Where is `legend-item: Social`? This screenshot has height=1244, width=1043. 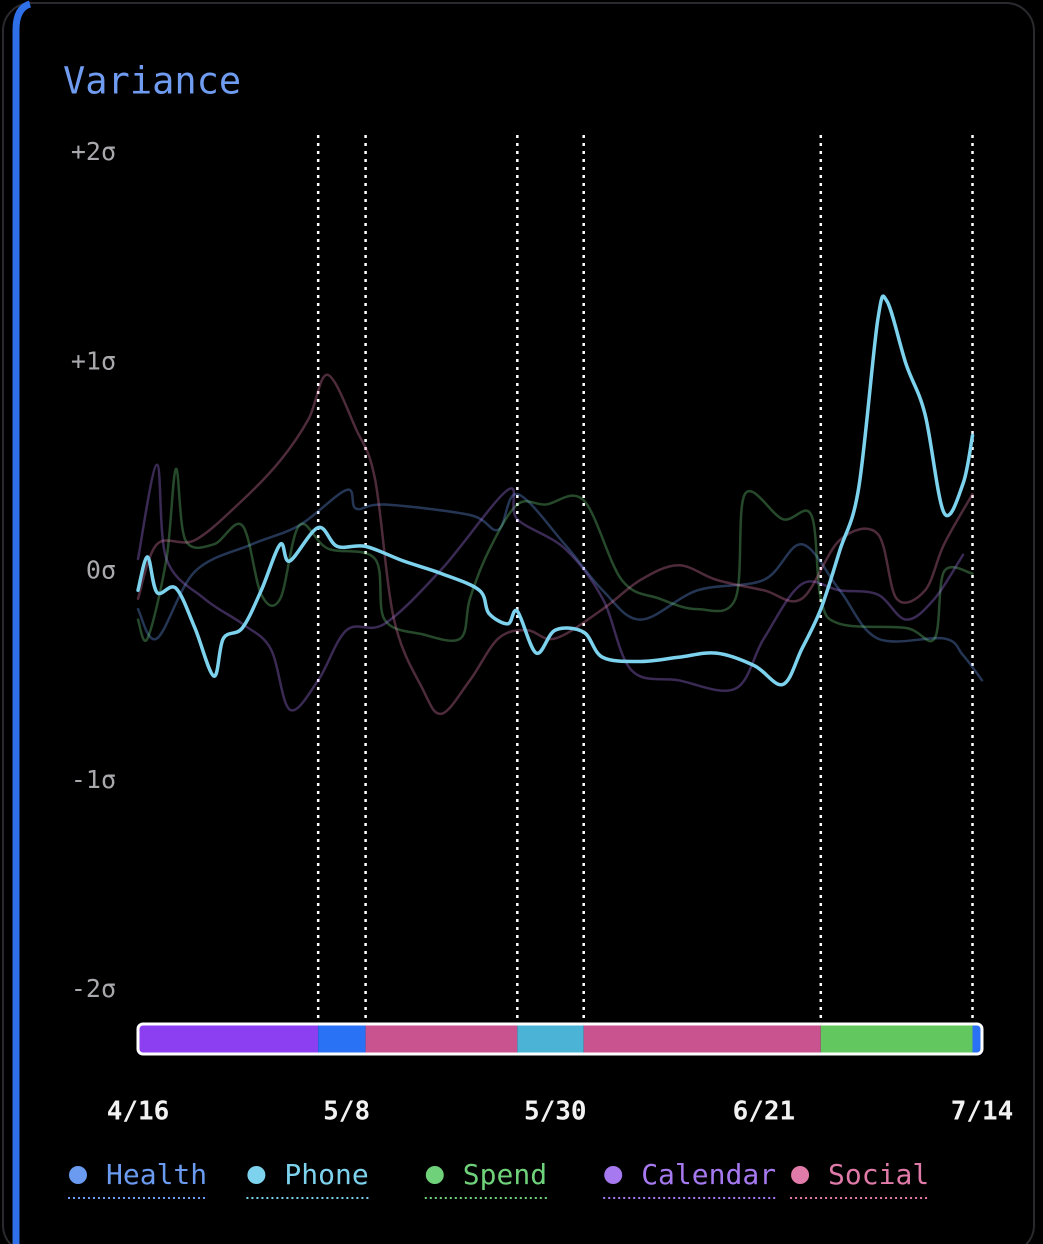 legend-item: Social is located at coordinates (860, 1178).